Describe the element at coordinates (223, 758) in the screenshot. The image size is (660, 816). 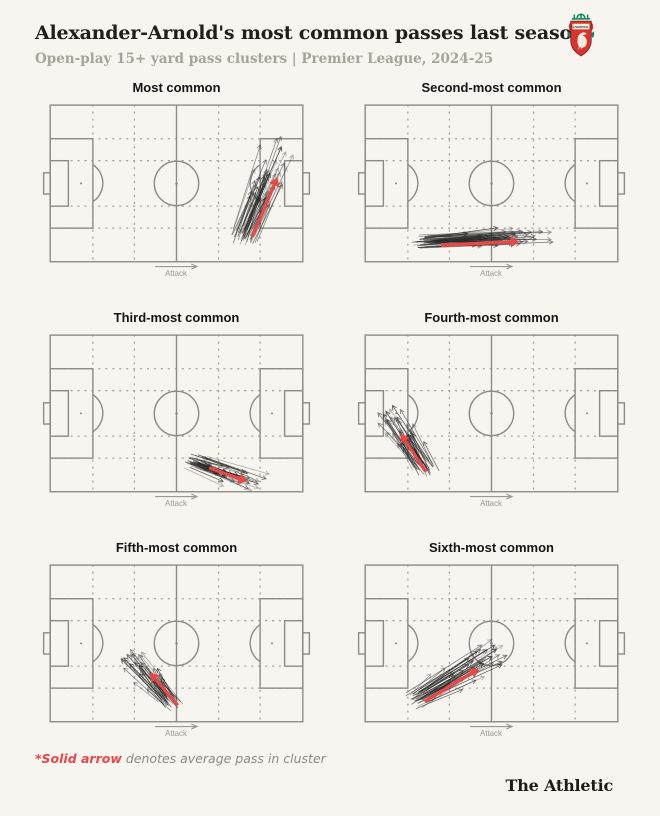
I see `footnote-text: denotes average pass in cluster` at that location.